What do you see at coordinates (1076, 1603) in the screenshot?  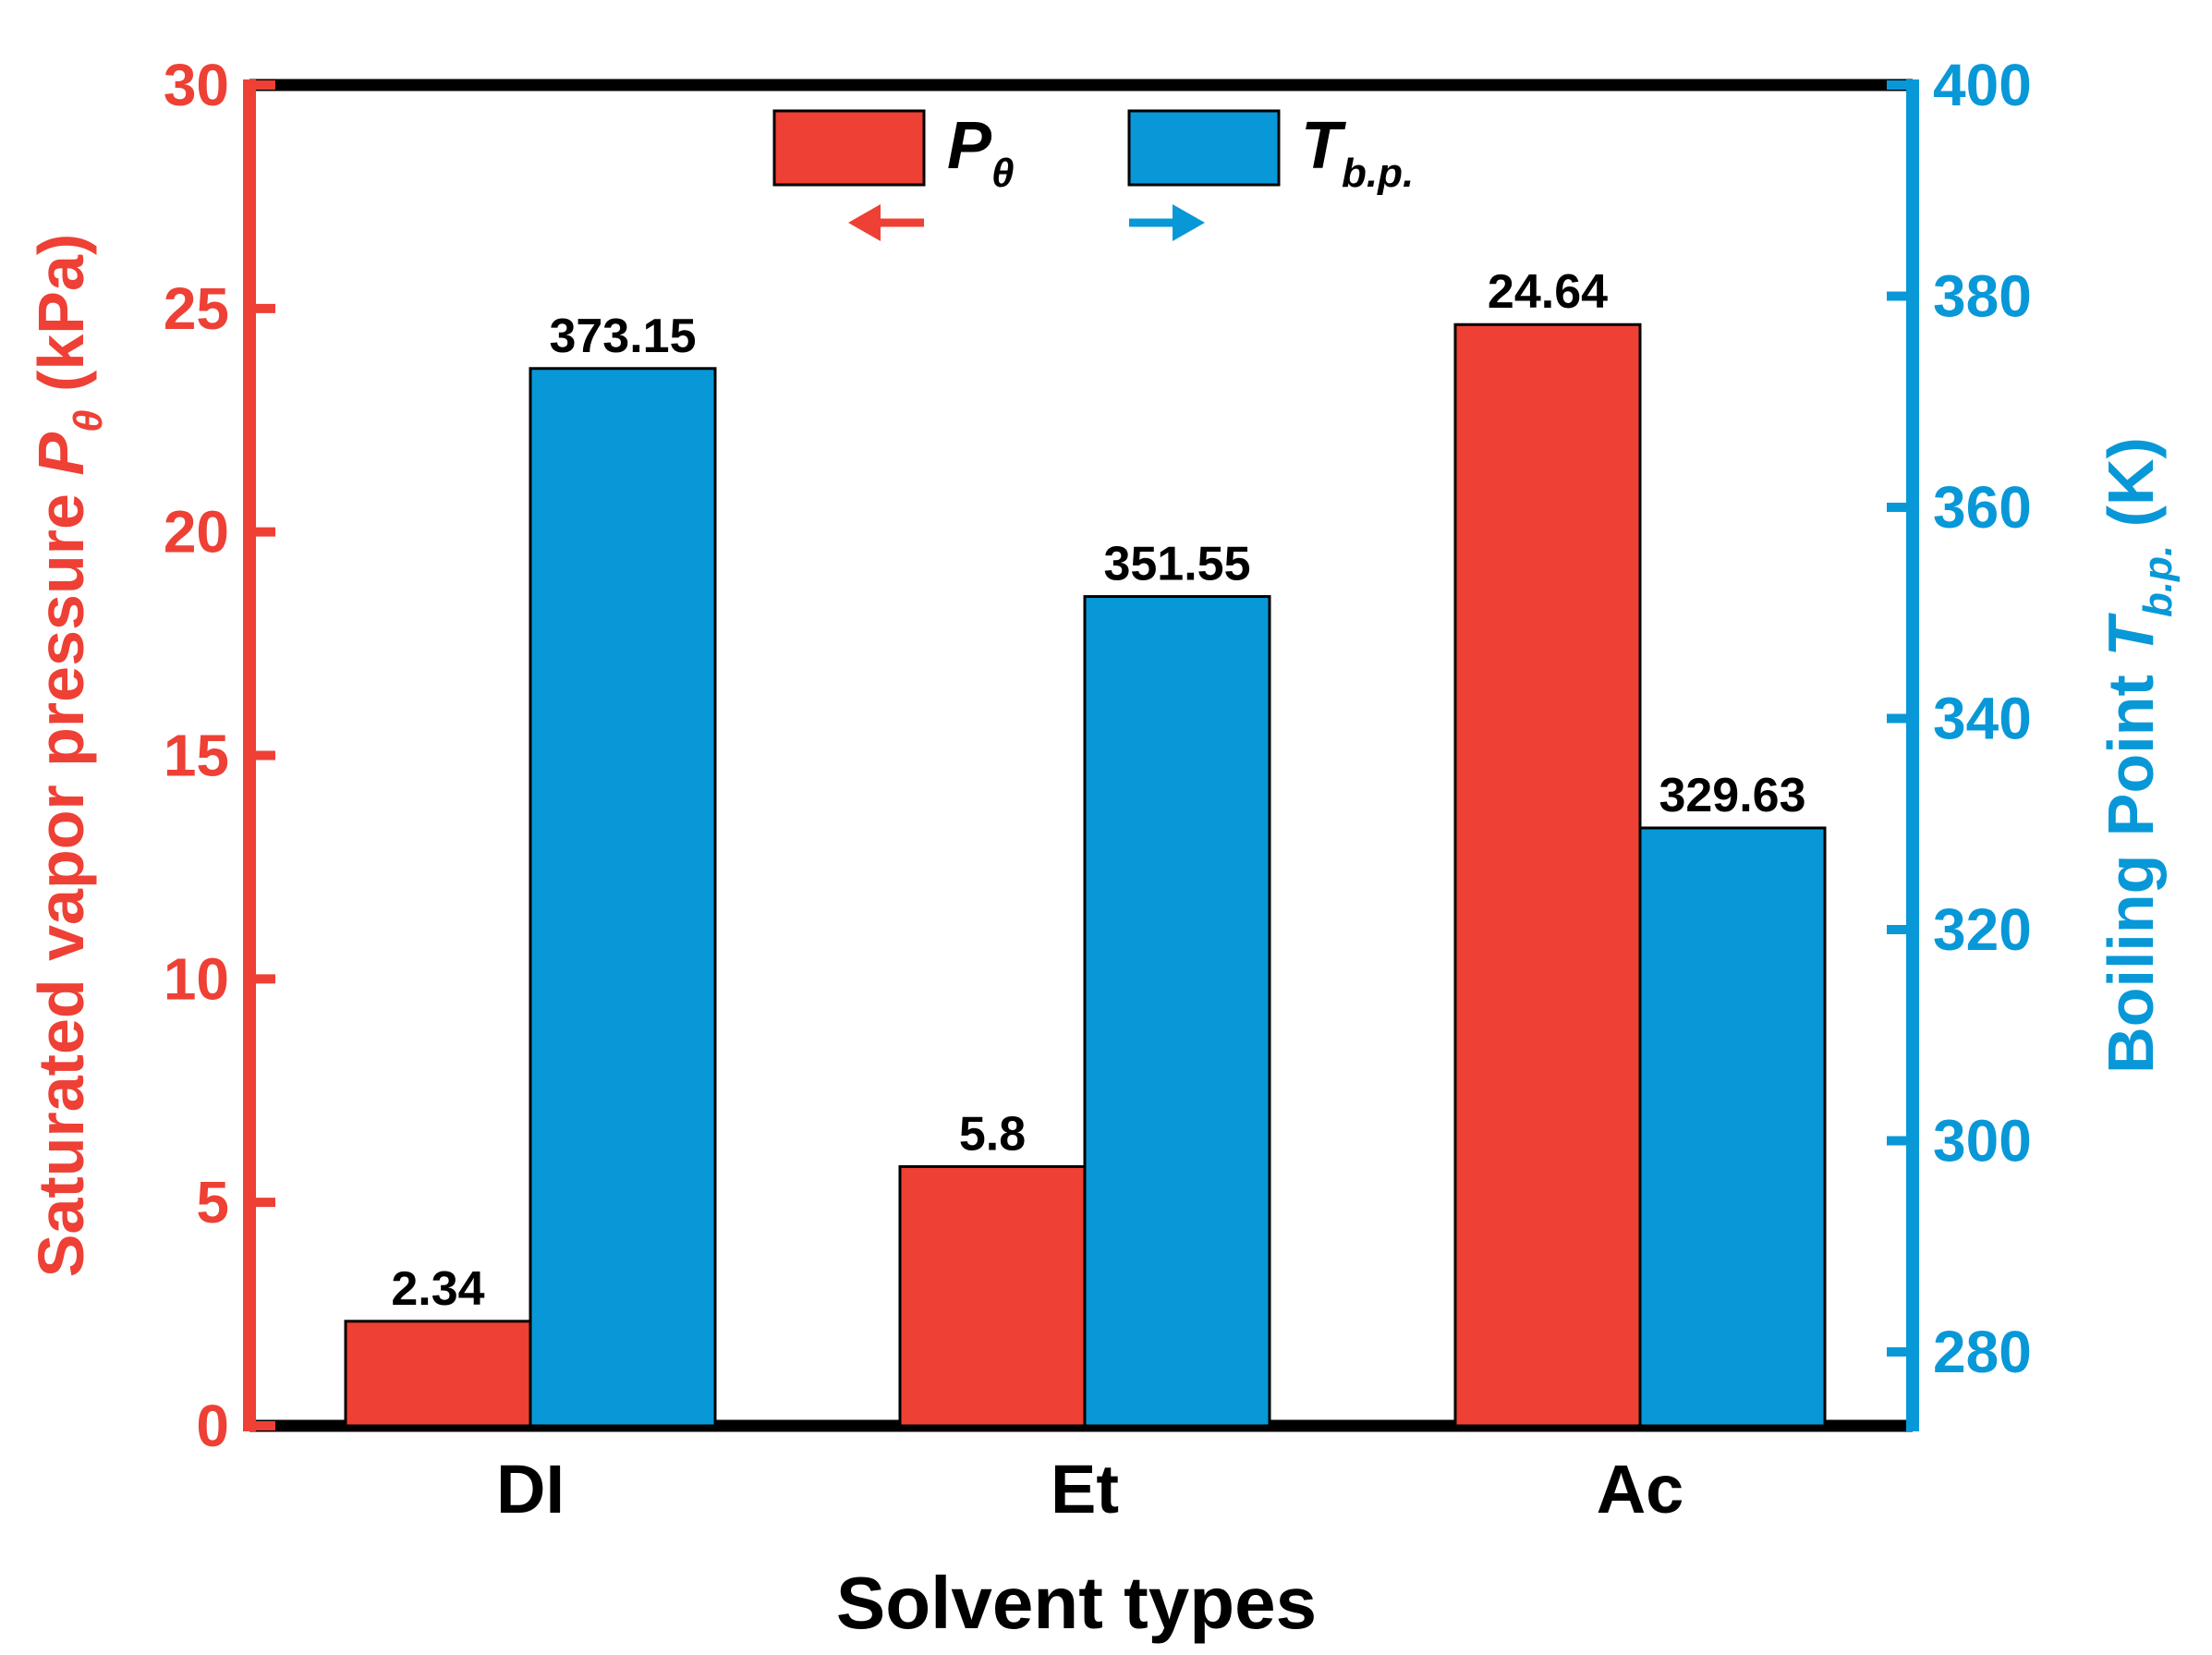 I see `x-axis-title: Solvent types` at bounding box center [1076, 1603].